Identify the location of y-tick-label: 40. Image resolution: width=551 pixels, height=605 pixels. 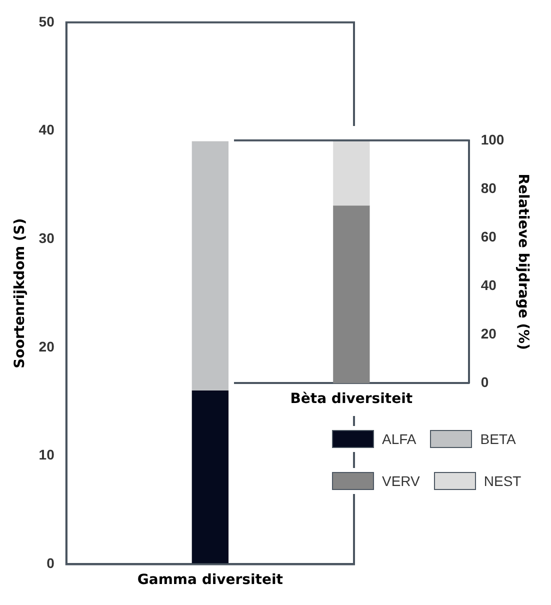
(46, 130).